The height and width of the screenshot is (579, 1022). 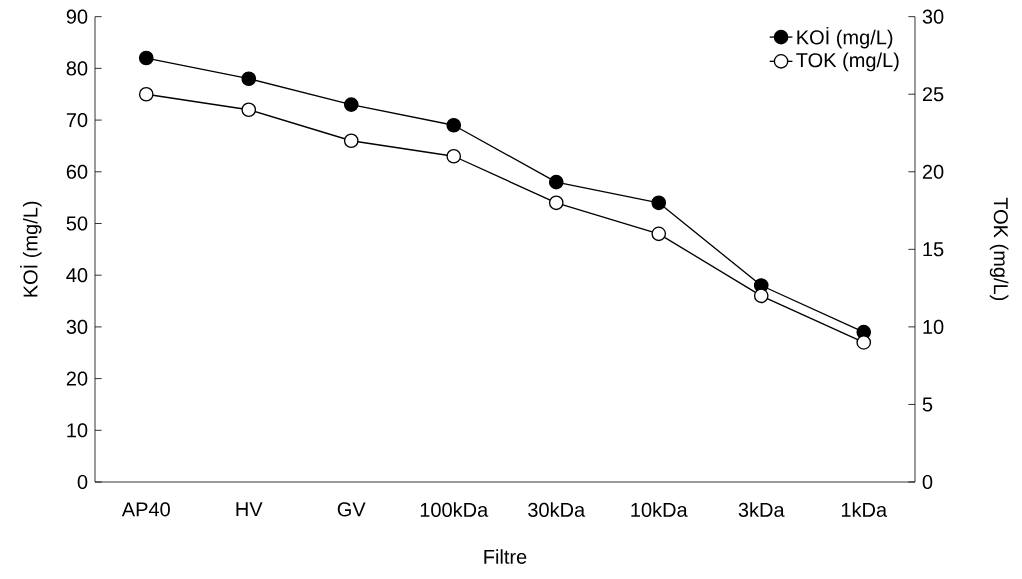 What do you see at coordinates (505, 556) in the screenshot?
I see `x-axis-title: Filtre` at bounding box center [505, 556].